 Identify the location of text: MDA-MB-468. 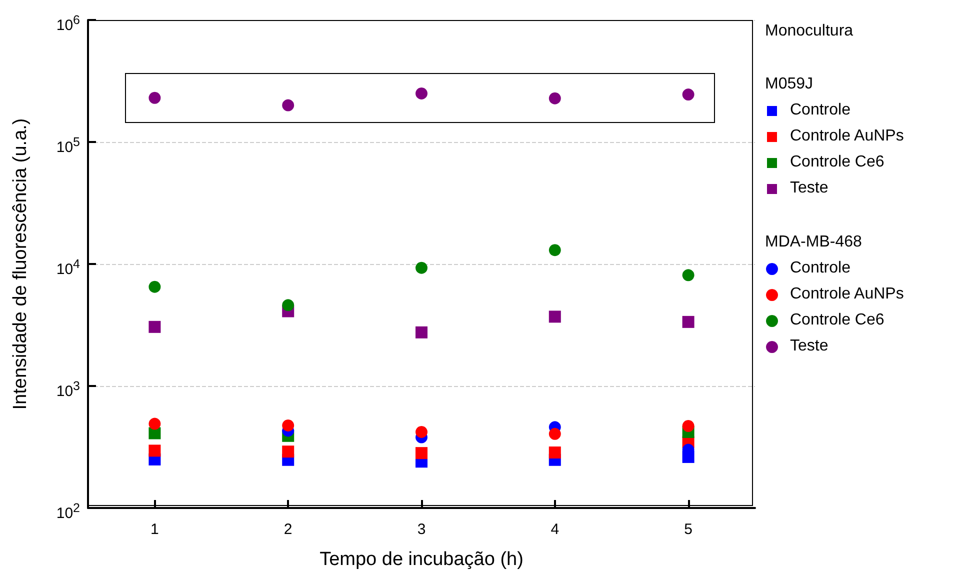
(813, 242).